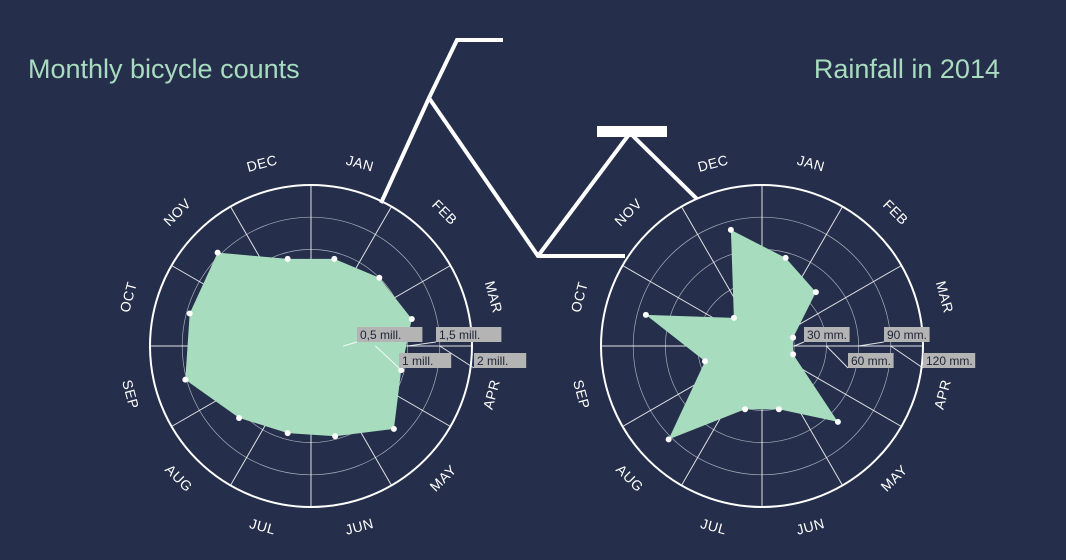 This screenshot has width=1066, height=560. I want to click on frame-seat-tube, so click(617, 193).